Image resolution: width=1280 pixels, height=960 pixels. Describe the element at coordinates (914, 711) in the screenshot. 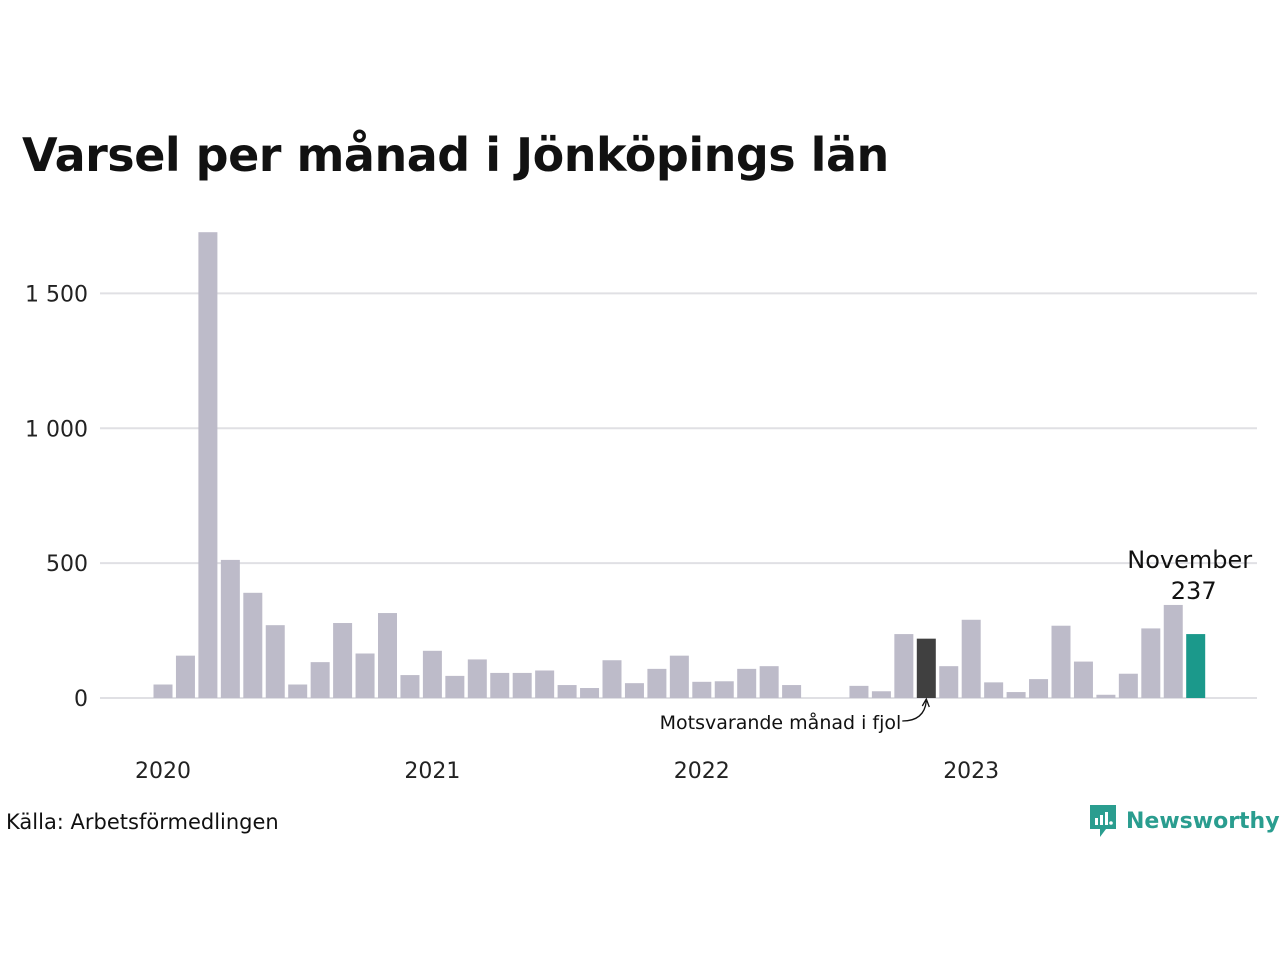

I see `previous-year-arrow` at that location.